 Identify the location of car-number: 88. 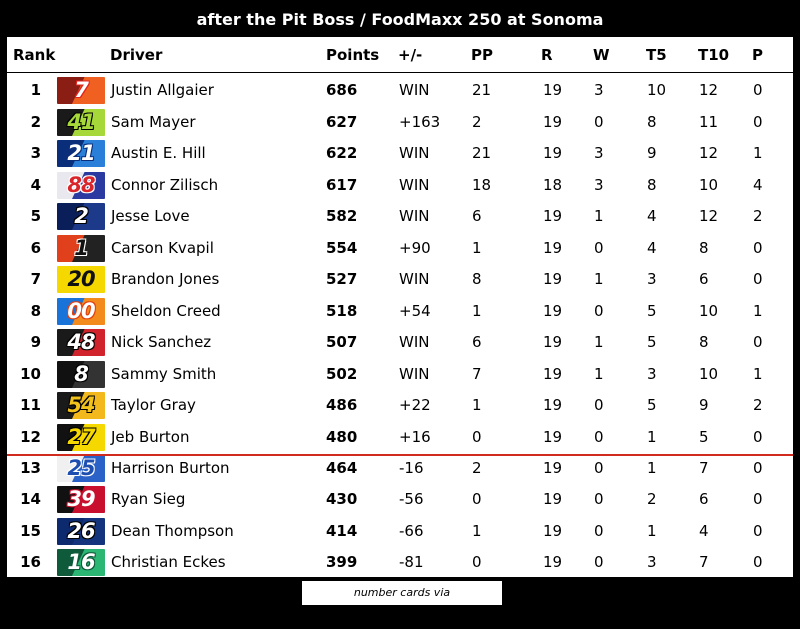
(81, 184).